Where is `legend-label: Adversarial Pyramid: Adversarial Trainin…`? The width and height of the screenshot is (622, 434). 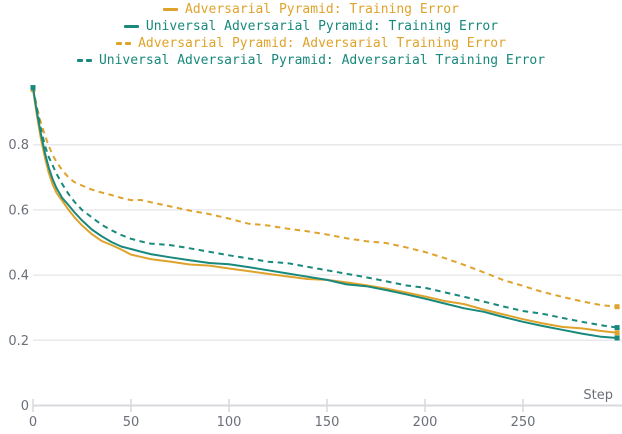
legend-label: Adversarial Pyramid: Adversarial Trainin… is located at coordinates (322, 43).